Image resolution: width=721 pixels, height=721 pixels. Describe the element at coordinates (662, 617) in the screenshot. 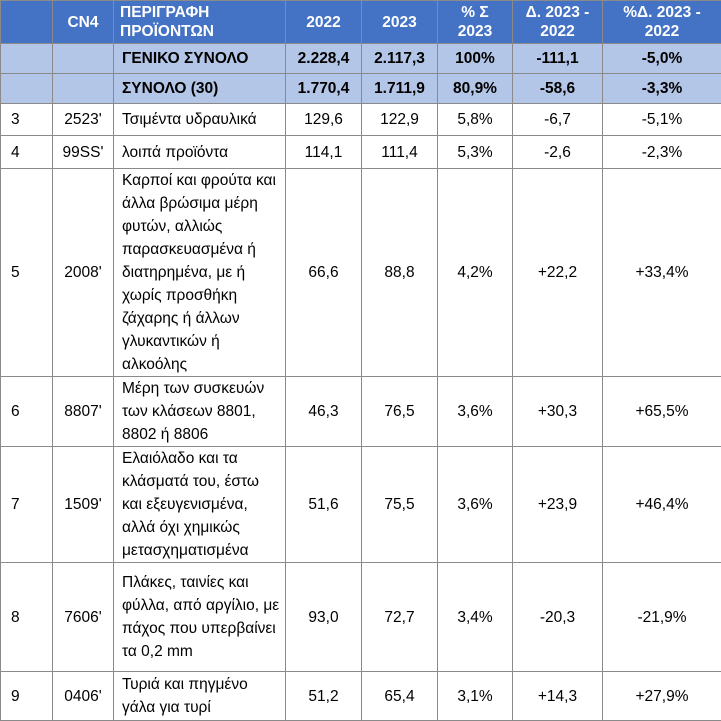

I see `cell-pct-delta: -21,9%` at that location.